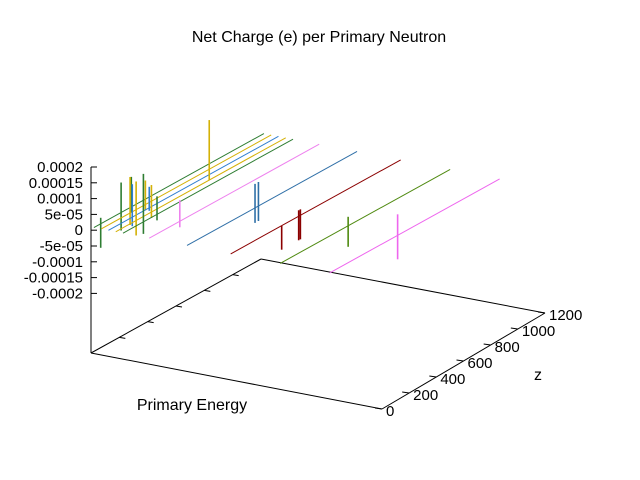 Image resolution: width=640 pixels, height=480 pixels. What do you see at coordinates (538, 331) in the screenshot?
I see `z-tick-label: 1000` at bounding box center [538, 331].